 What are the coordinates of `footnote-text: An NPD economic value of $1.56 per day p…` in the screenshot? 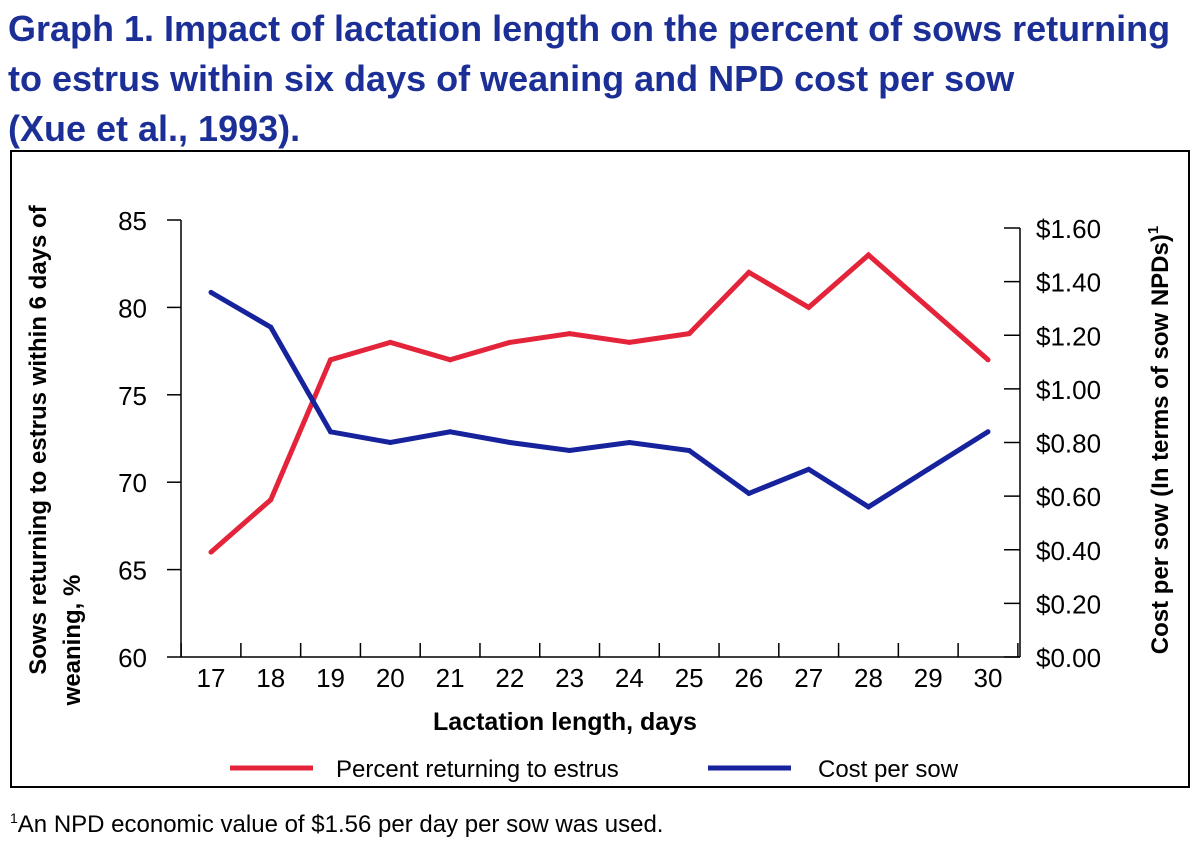 It's located at (340, 824).